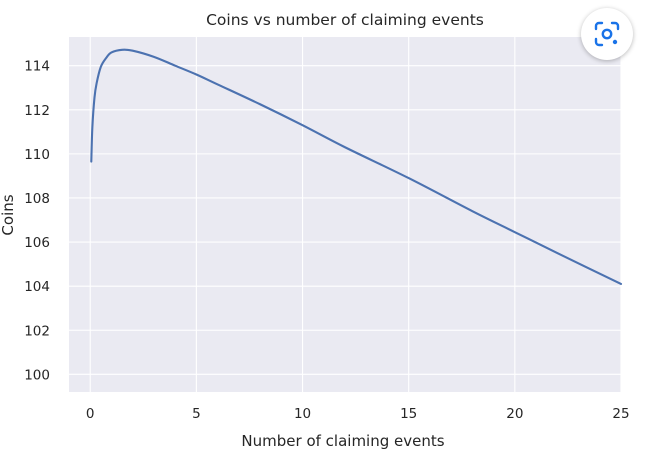  I want to click on y-tick-label: 110, so click(37, 155).